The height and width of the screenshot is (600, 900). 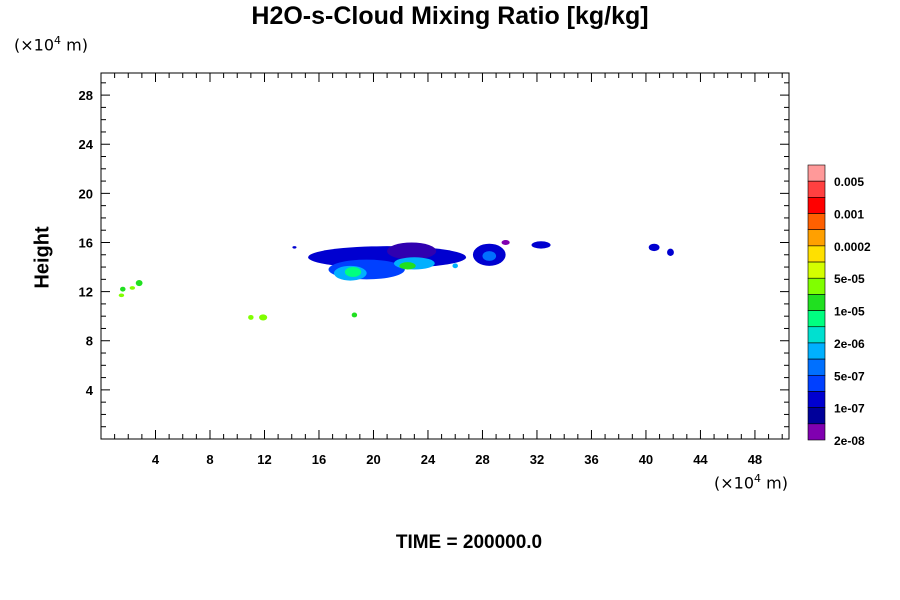 I want to click on colorbar-label: 0.001, so click(x=849, y=215).